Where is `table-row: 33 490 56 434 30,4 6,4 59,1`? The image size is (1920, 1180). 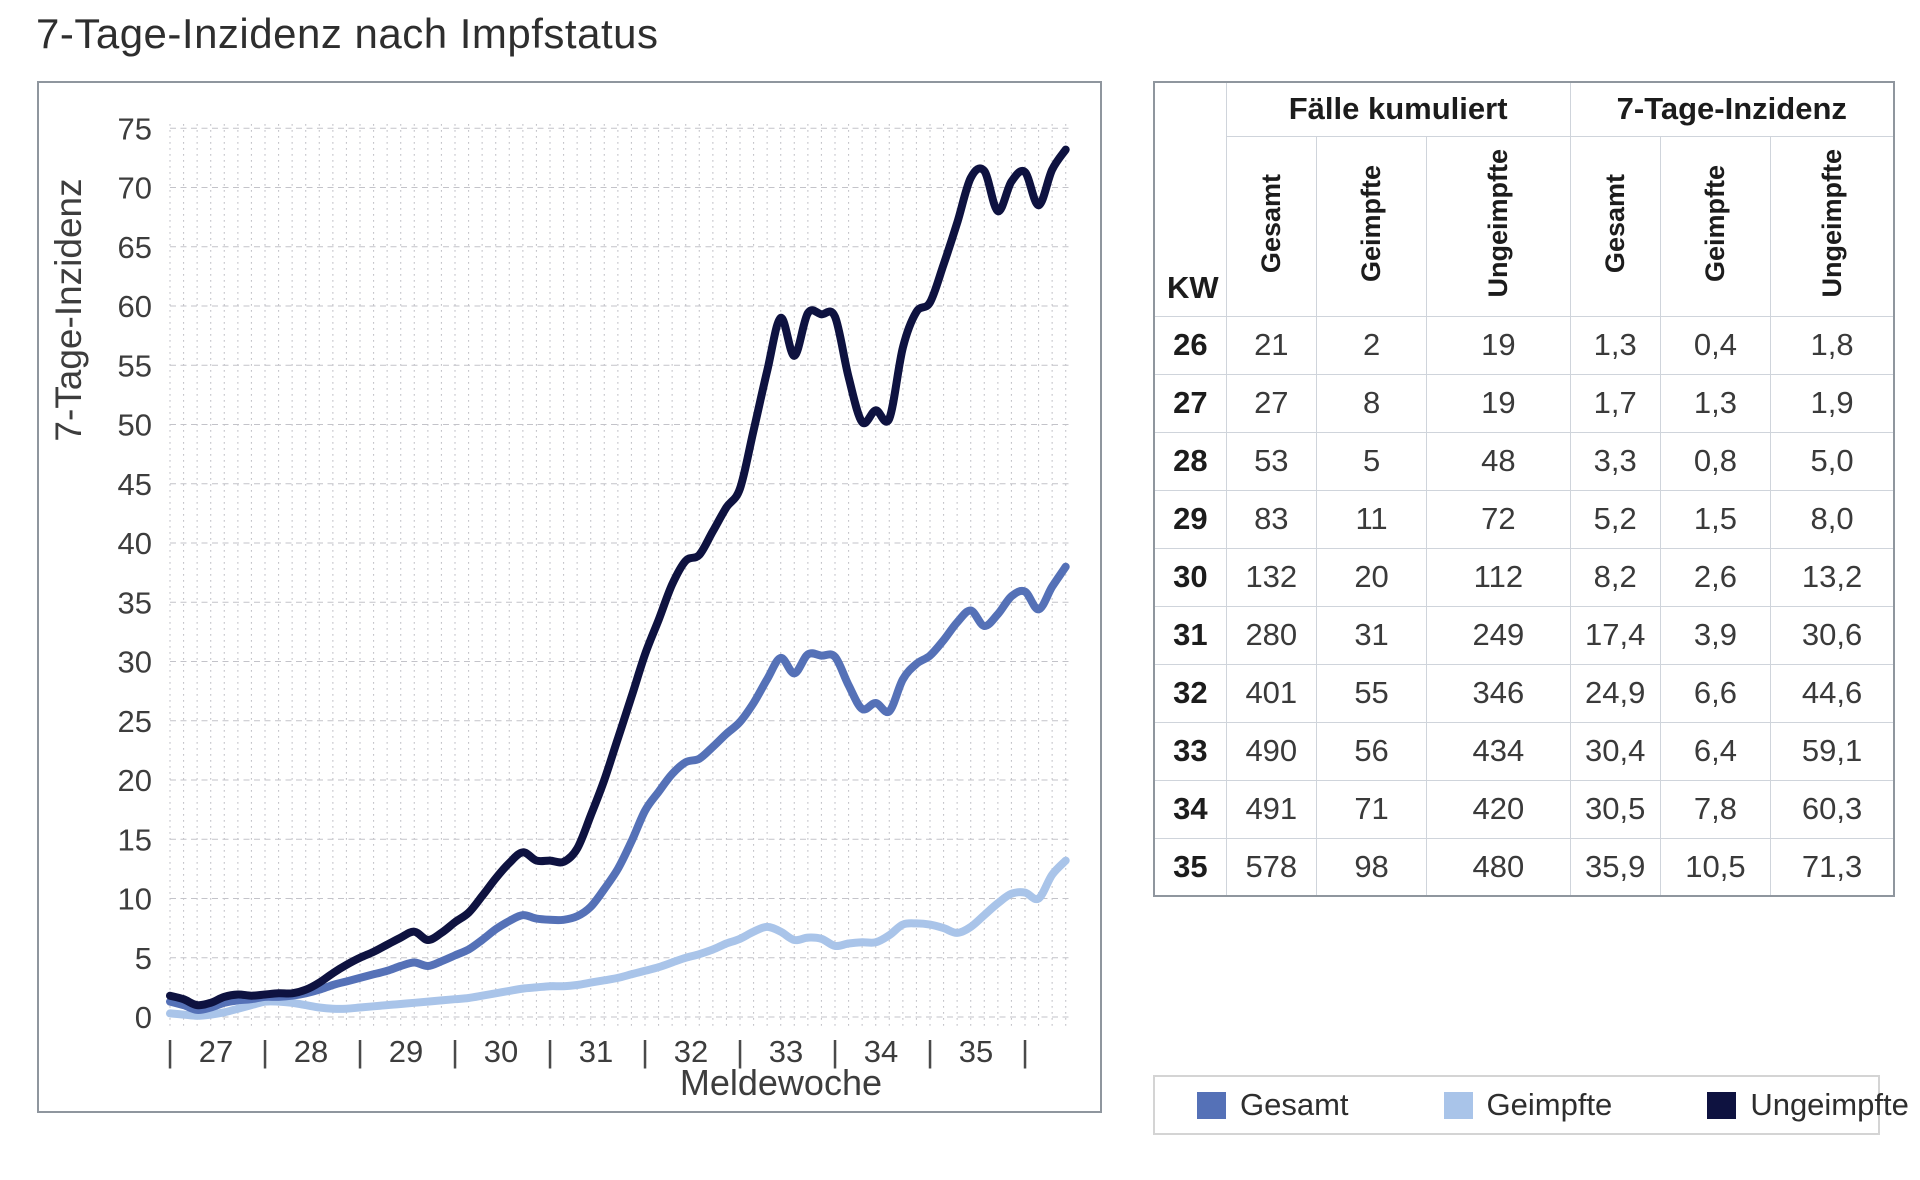
table-row: 33 490 56 434 30,4 6,4 59,1 is located at coordinates (1524, 751).